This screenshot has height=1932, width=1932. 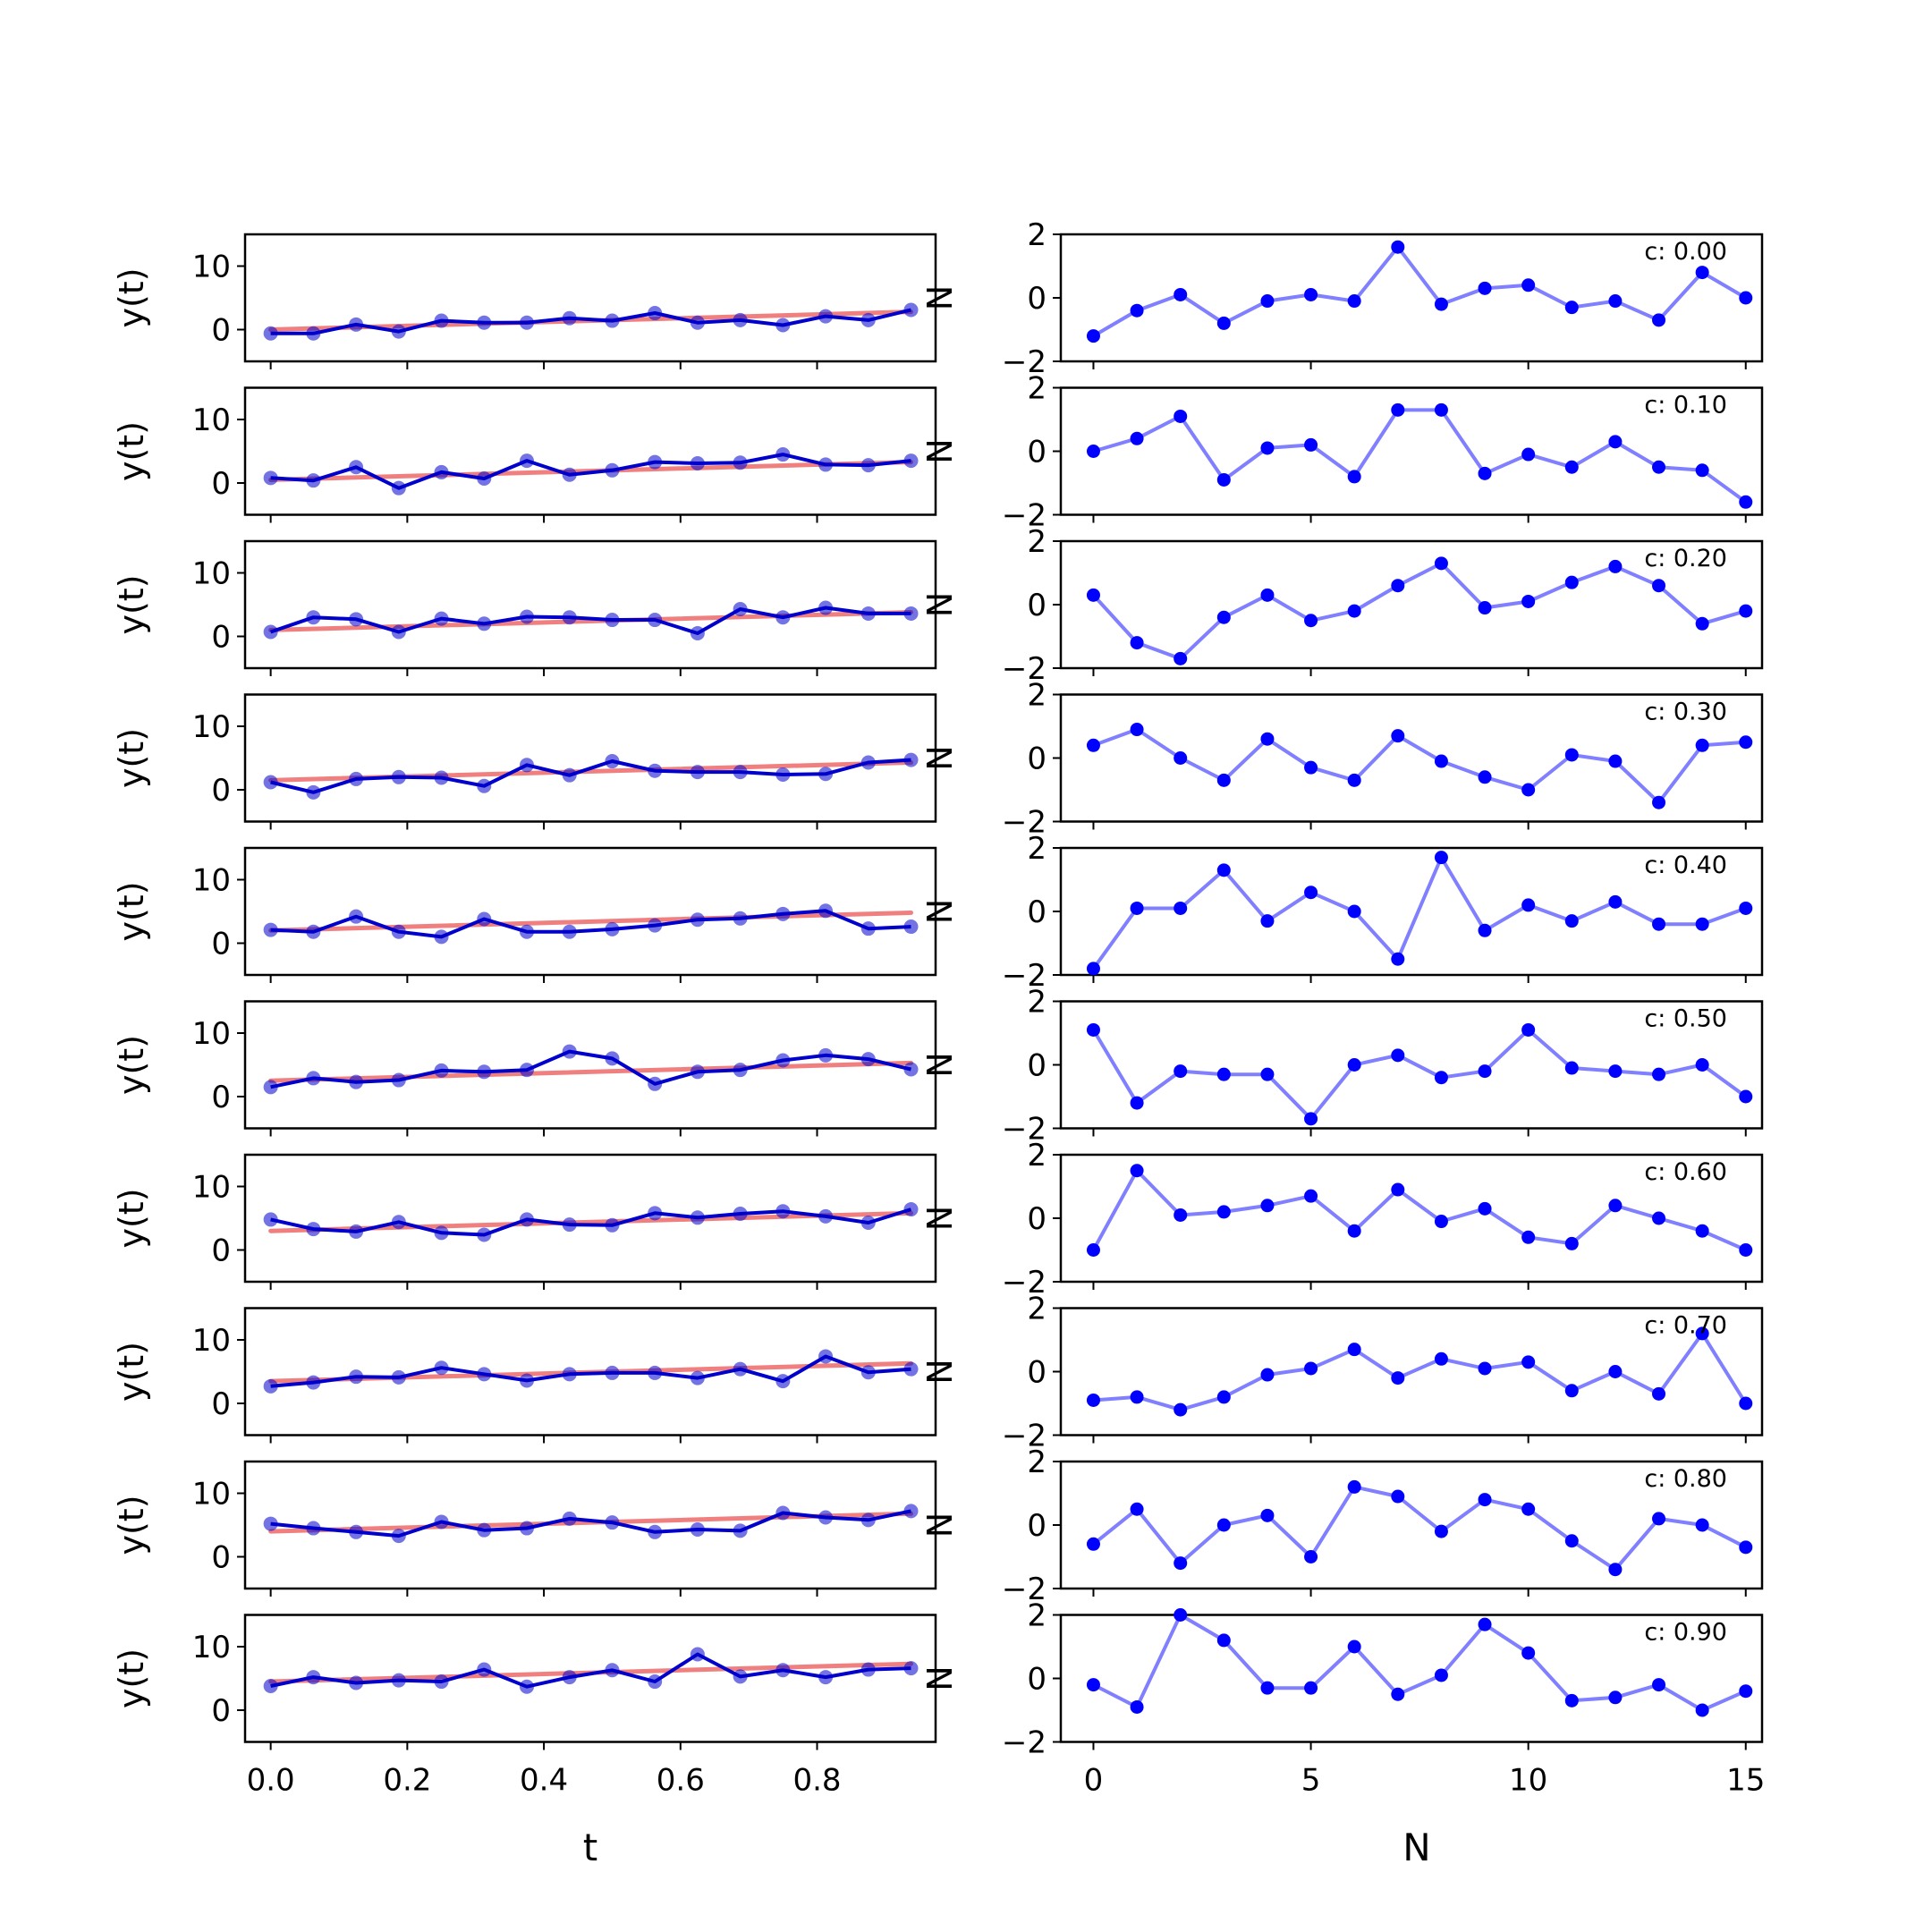 What do you see at coordinates (271, 1781) in the screenshot?
I see `x-tick-label: 0.0` at bounding box center [271, 1781].